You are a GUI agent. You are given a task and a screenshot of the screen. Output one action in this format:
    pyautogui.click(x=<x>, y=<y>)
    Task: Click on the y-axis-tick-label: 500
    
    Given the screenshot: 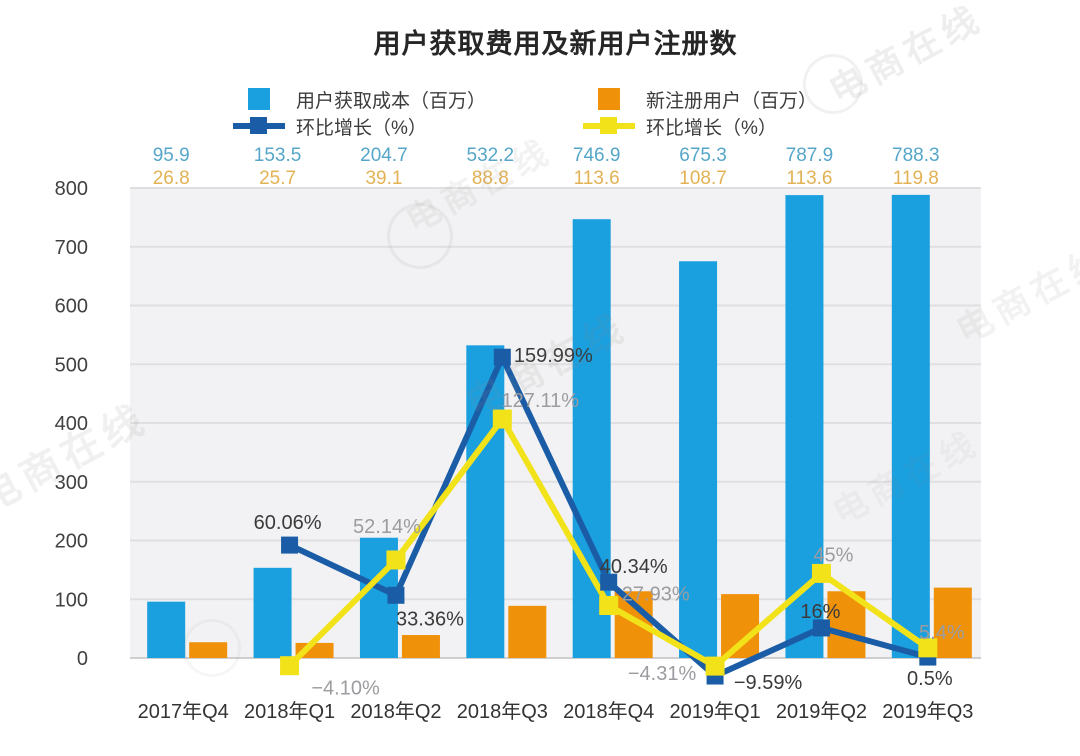 What is the action you would take?
    pyautogui.click(x=71, y=365)
    